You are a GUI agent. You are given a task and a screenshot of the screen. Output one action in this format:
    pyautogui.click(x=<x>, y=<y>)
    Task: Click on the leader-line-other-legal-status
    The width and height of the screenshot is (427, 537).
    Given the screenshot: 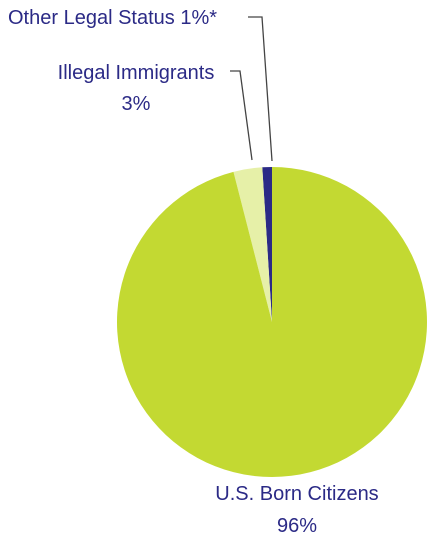 What is the action you would take?
    pyautogui.click(x=260, y=89)
    